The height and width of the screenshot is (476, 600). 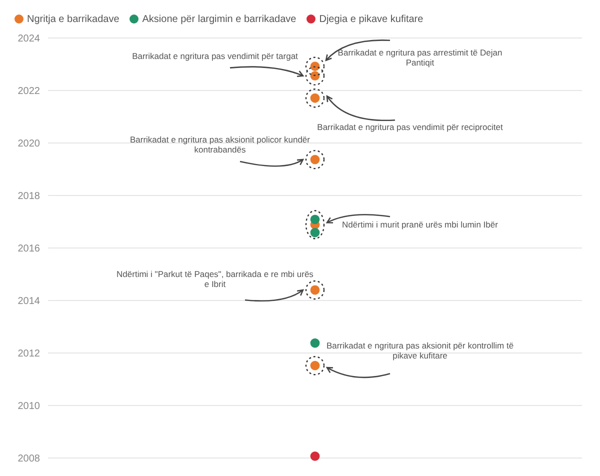 What do you see at coordinates (29, 39) in the screenshot?
I see `y-tick-label: 2024` at bounding box center [29, 39].